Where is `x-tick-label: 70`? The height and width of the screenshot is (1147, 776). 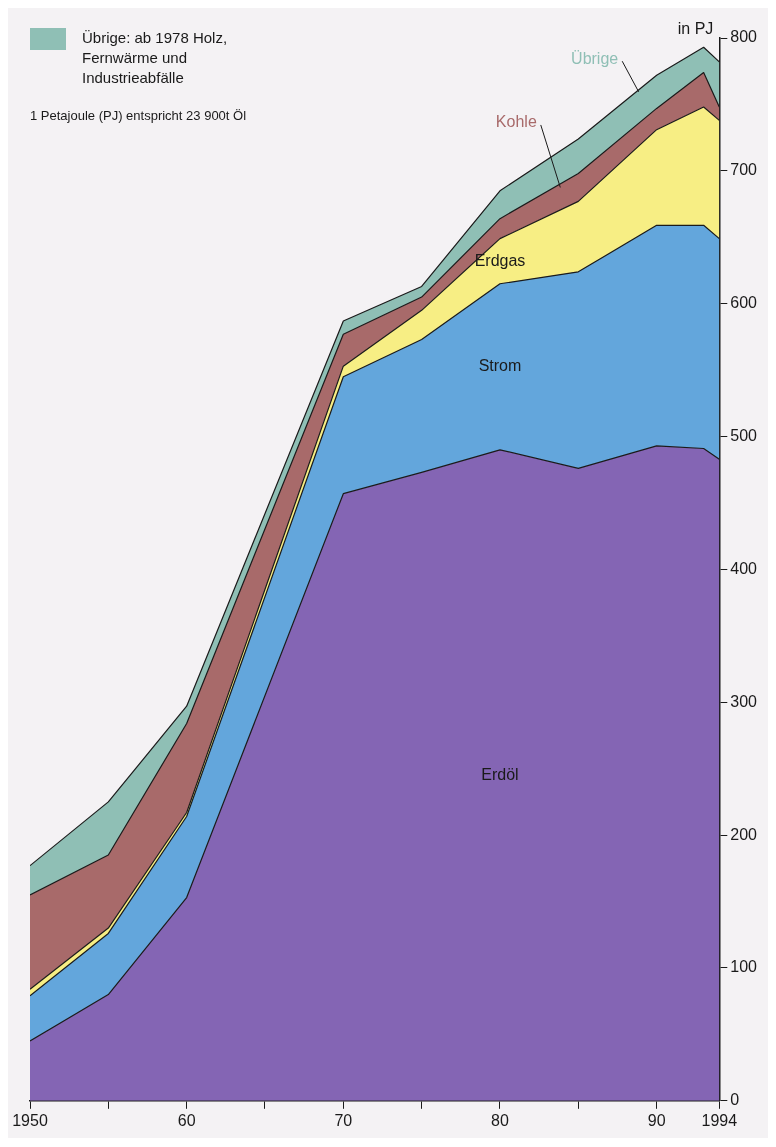
x-tick-label: 70 is located at coordinates (343, 1120).